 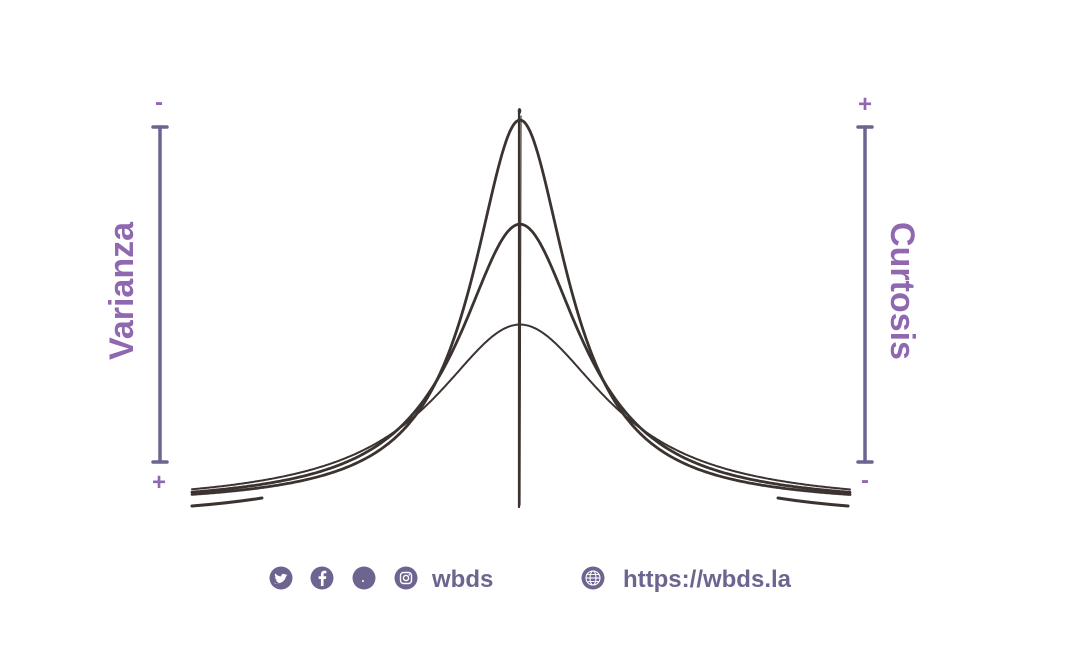 What do you see at coordinates (462, 579) in the screenshot?
I see `social-handle: wbds` at bounding box center [462, 579].